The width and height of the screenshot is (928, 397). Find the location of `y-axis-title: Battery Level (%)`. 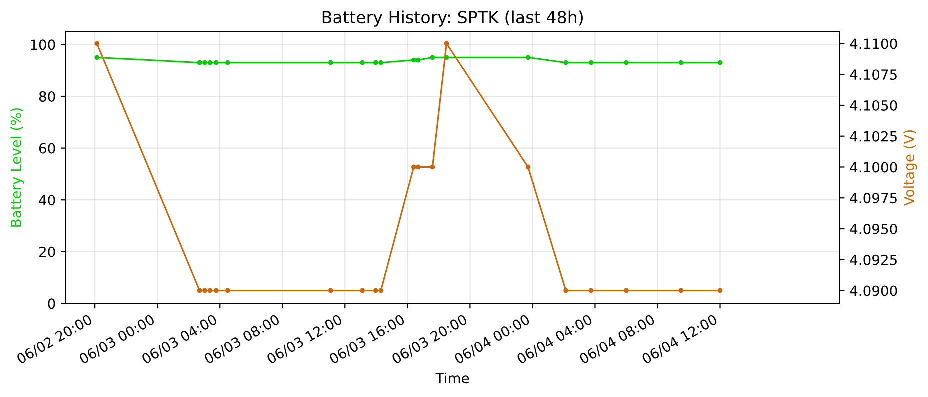

y-axis-title: Battery Level (%) is located at coordinates (17, 167).